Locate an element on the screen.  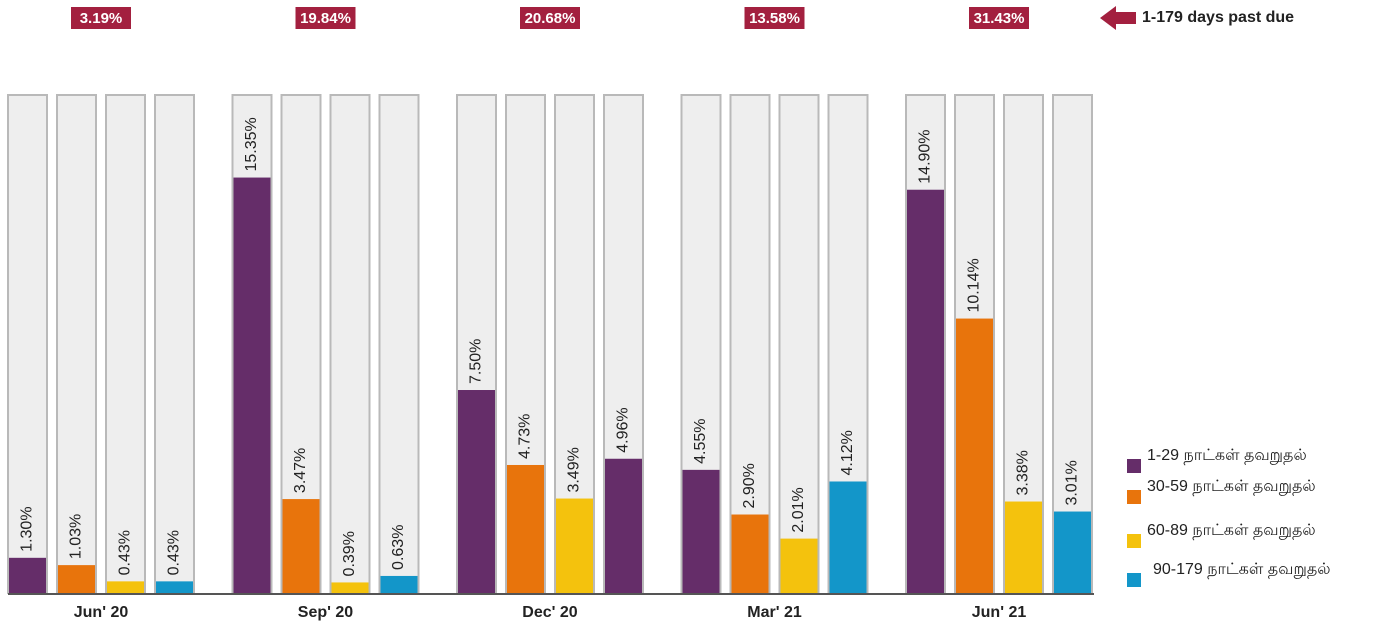
value-label: 2.01% is located at coordinates (798, 509).